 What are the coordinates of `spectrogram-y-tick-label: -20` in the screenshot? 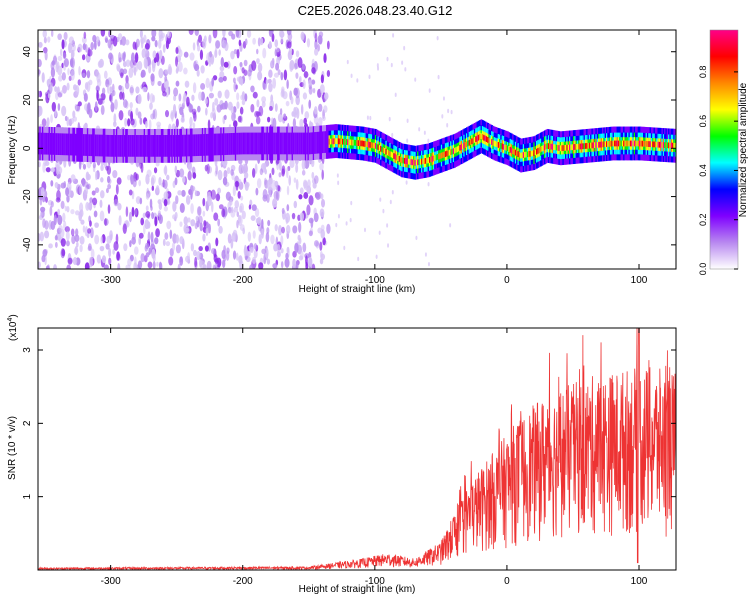 It's located at (27, 196).